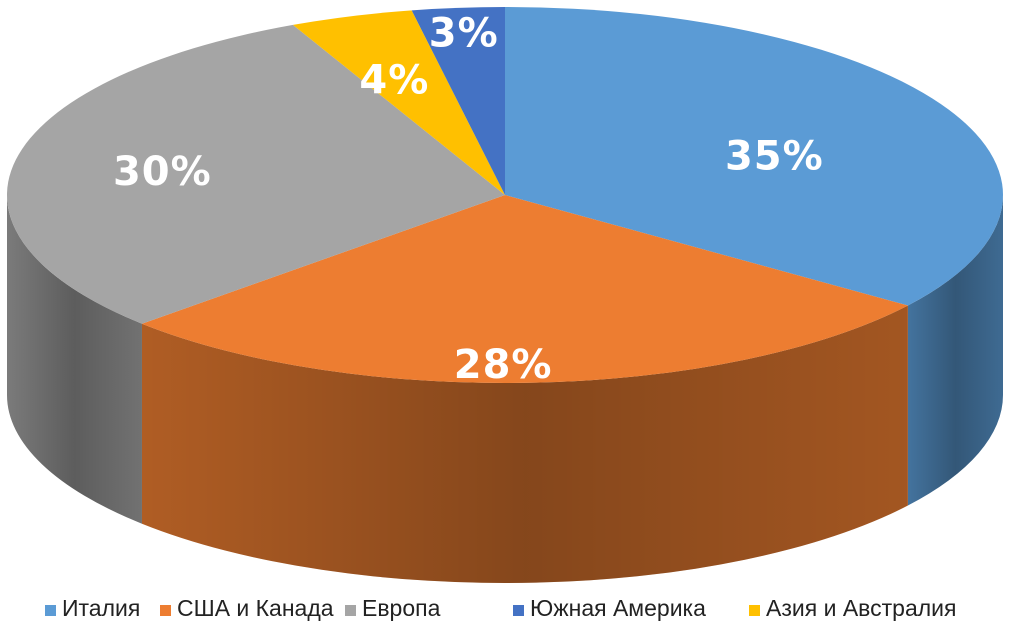 The image size is (1024, 637). I want to click on legend-label: Южная Америка, so click(618, 608).